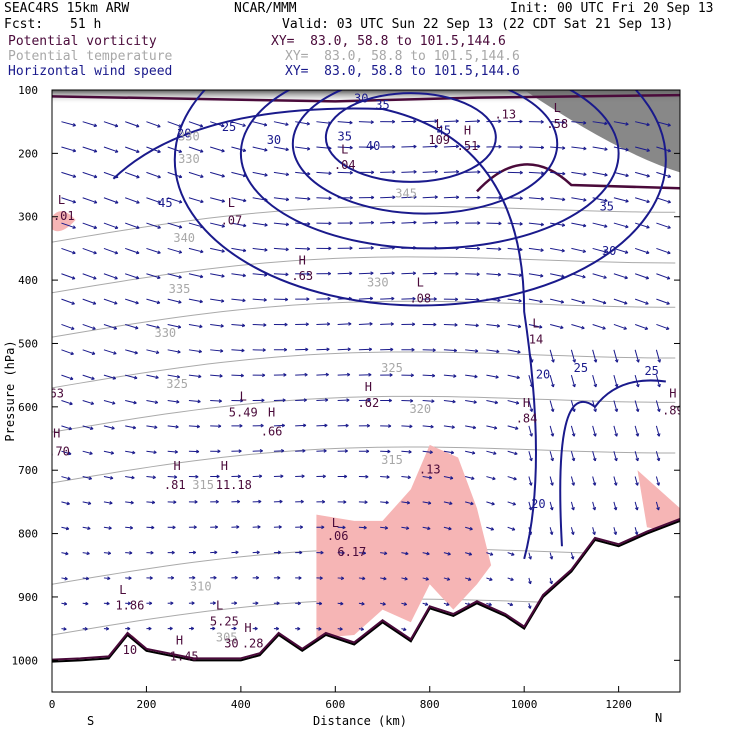 This screenshot has width=740, height=740. Describe the element at coordinates (302, 276) in the screenshot. I see `pv-extrema-label: .63` at that location.